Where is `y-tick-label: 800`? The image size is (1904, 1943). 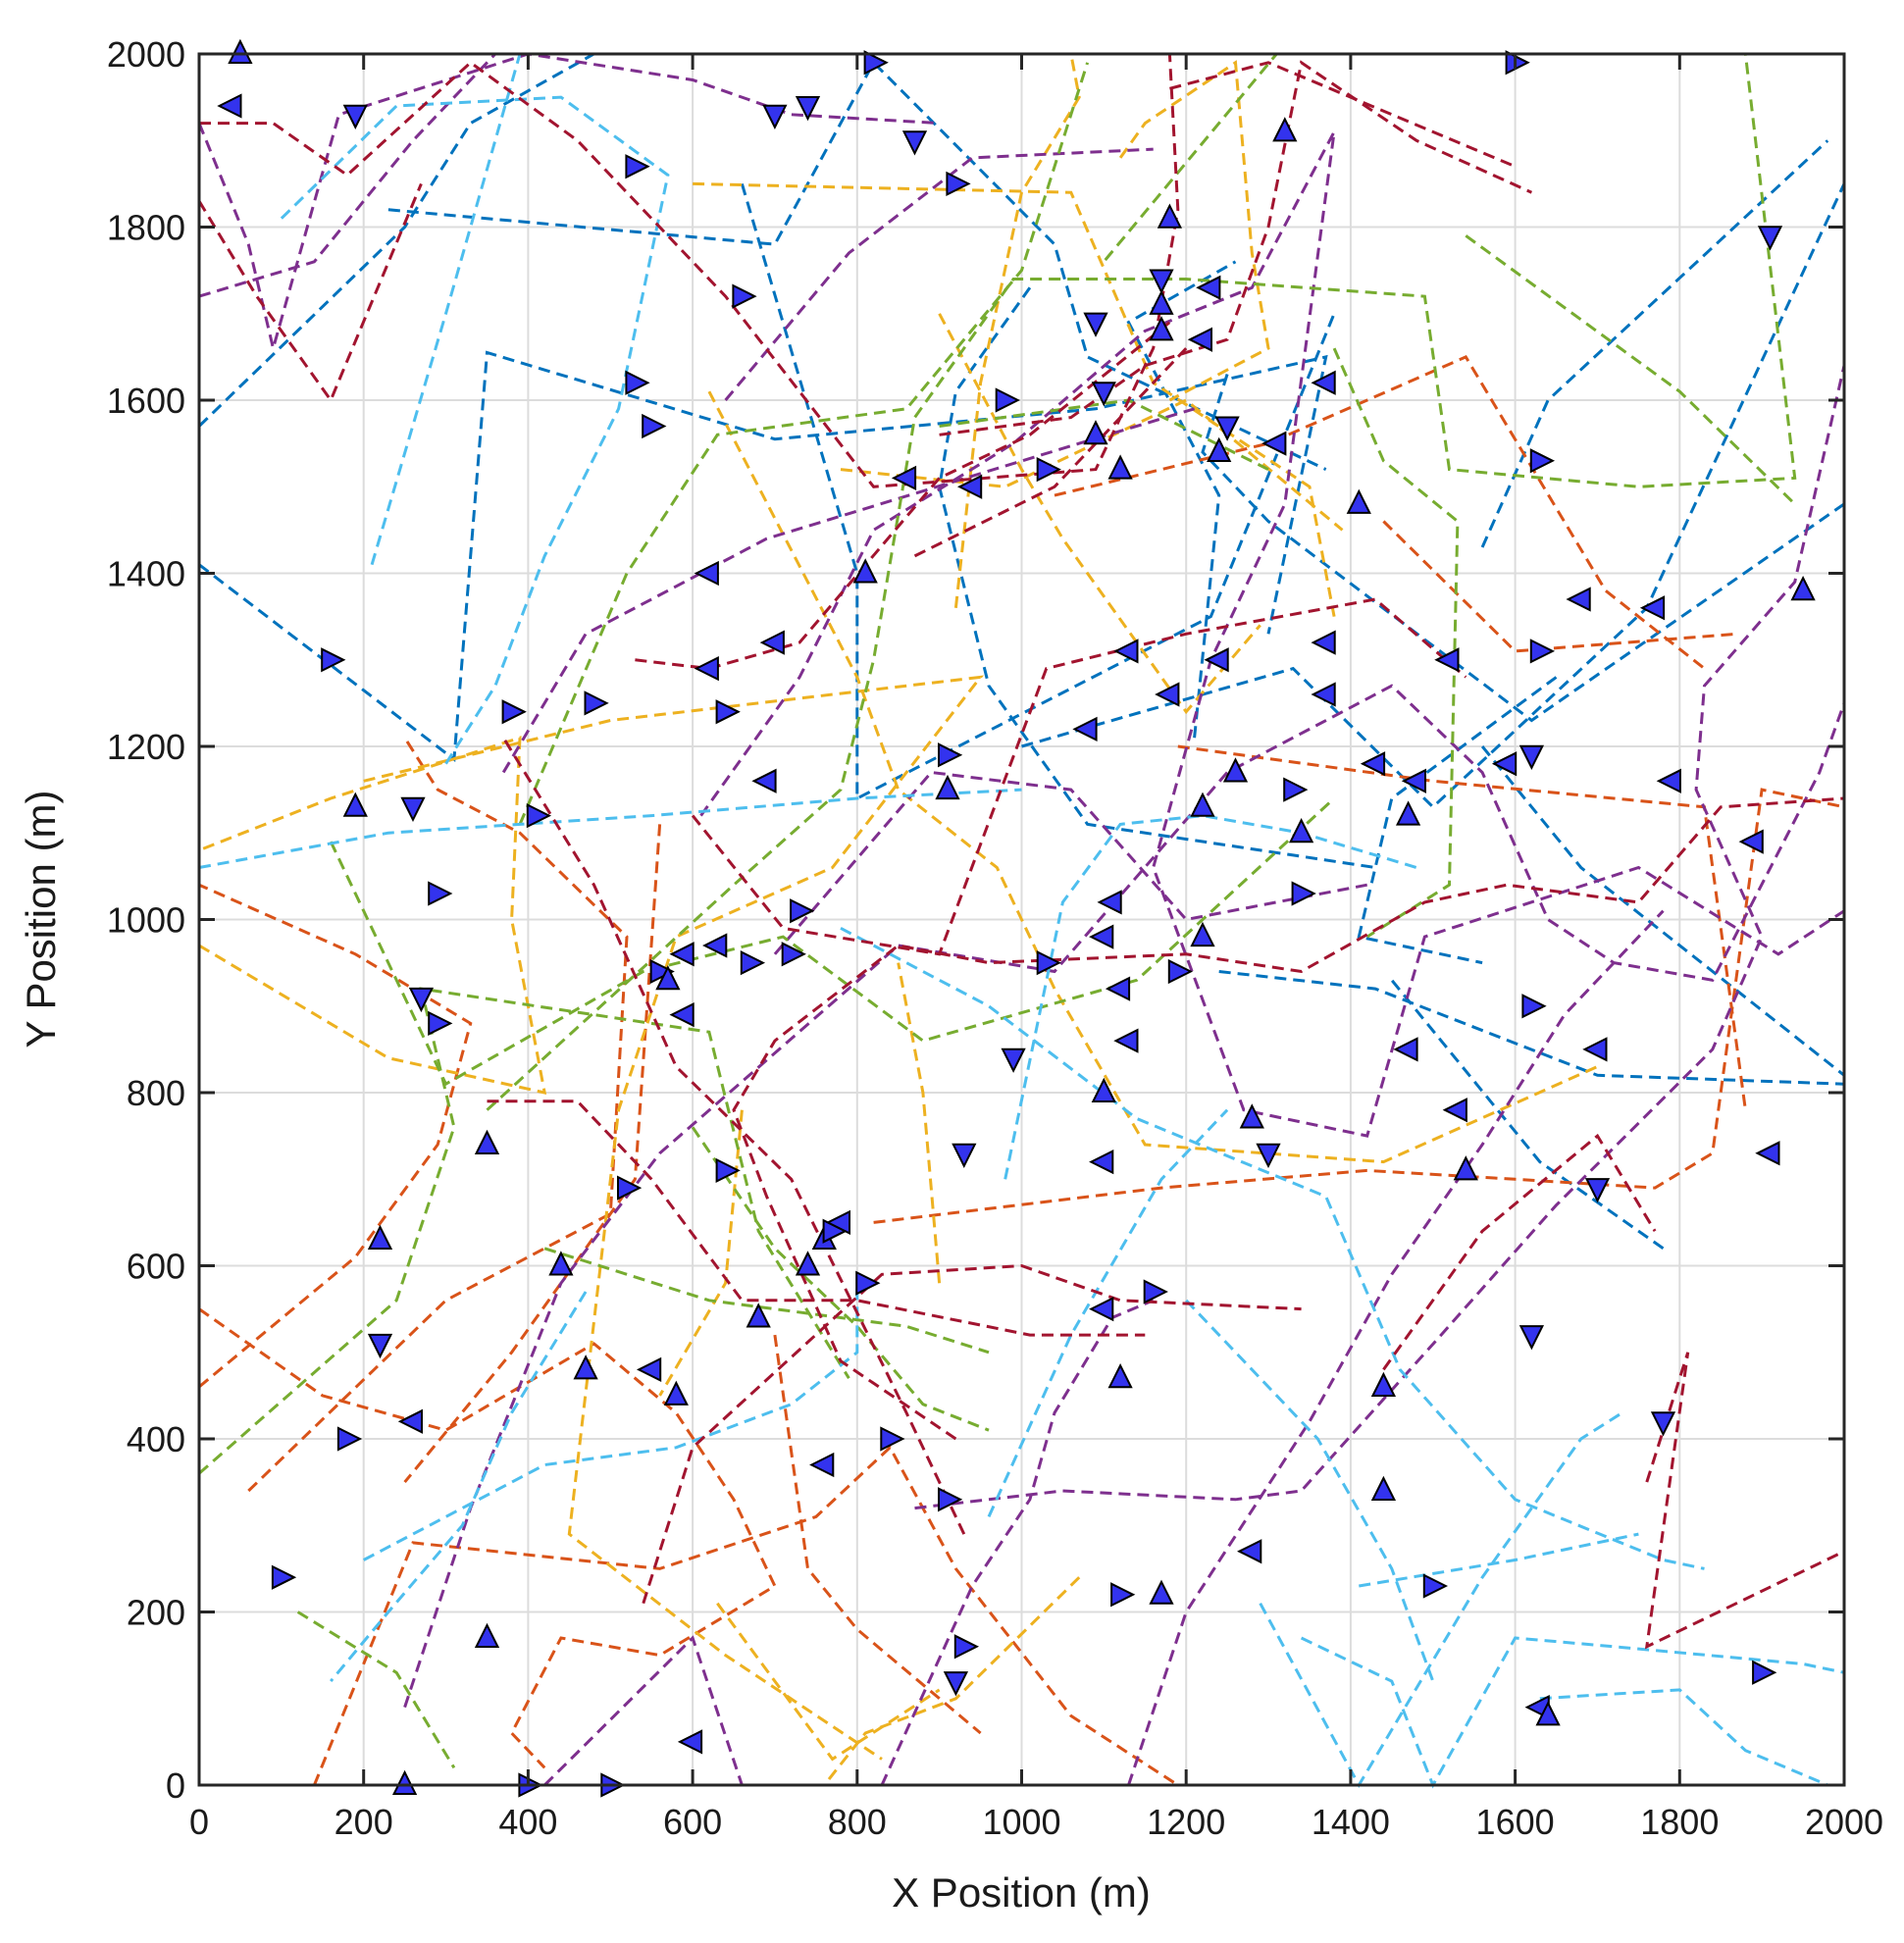
y-tick-label: 800 is located at coordinates (156, 1093).